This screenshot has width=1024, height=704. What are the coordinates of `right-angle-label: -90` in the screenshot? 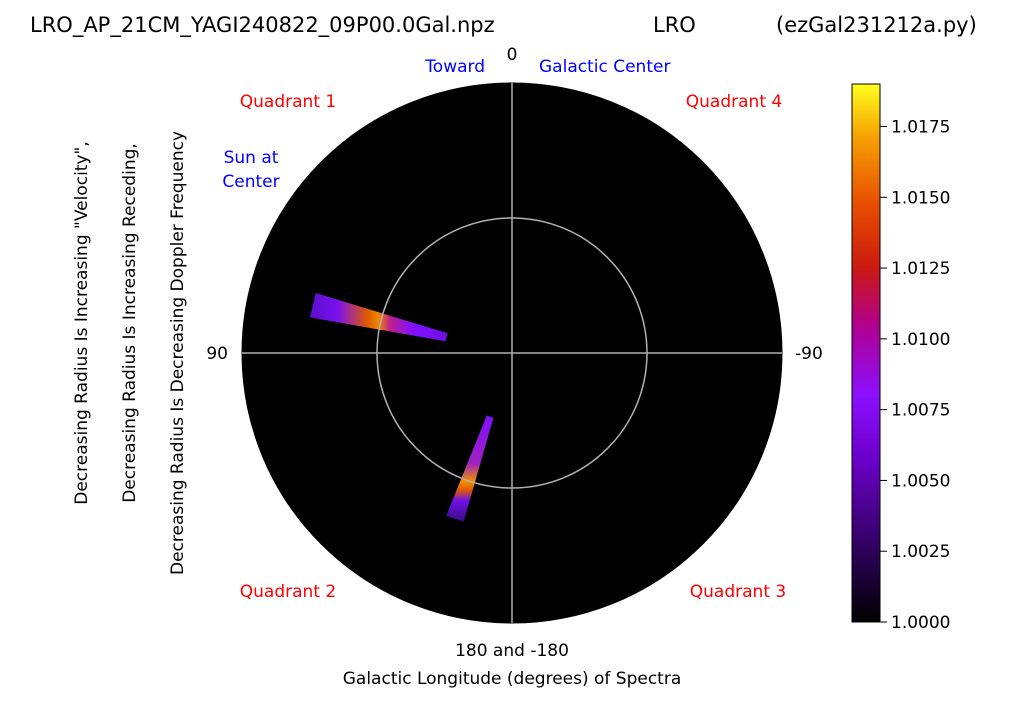 It's located at (809, 354).